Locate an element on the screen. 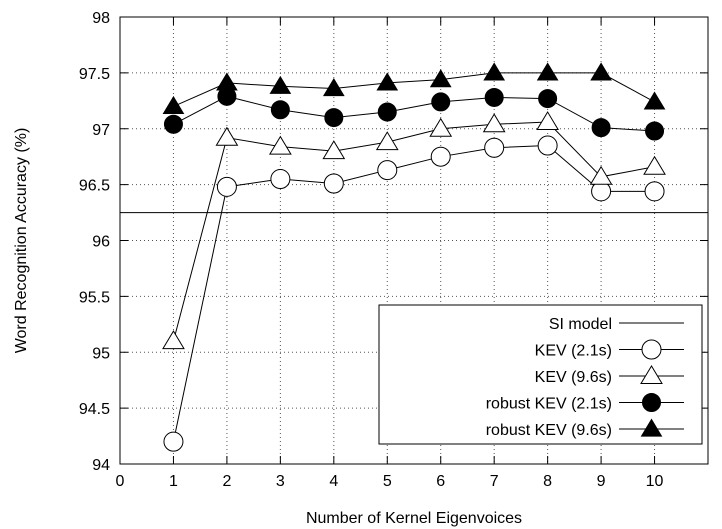 This screenshot has width=722, height=529. y-tick-label: 94 is located at coordinates (101, 465).